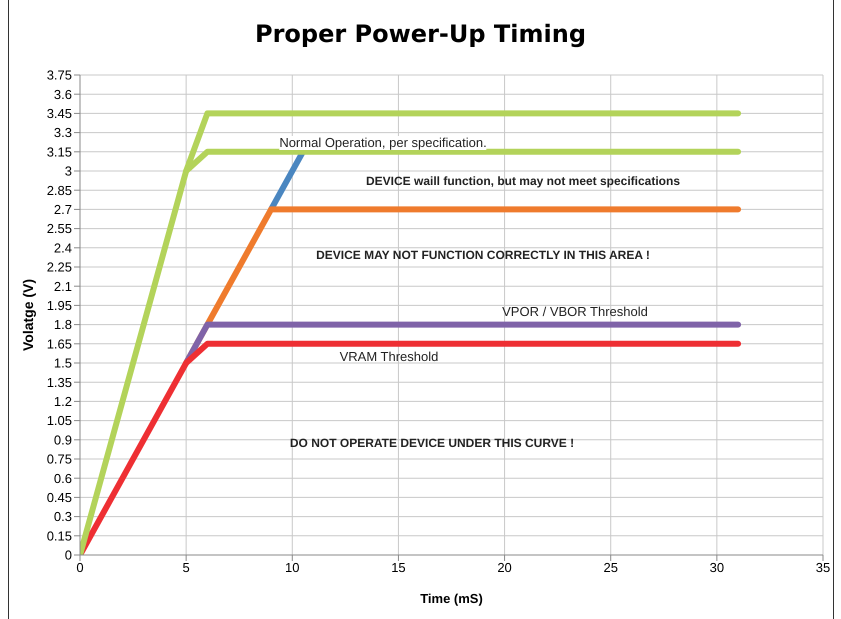 The width and height of the screenshot is (841, 619). What do you see at coordinates (80, 568) in the screenshot?
I see `x-tick-label: 0` at bounding box center [80, 568].